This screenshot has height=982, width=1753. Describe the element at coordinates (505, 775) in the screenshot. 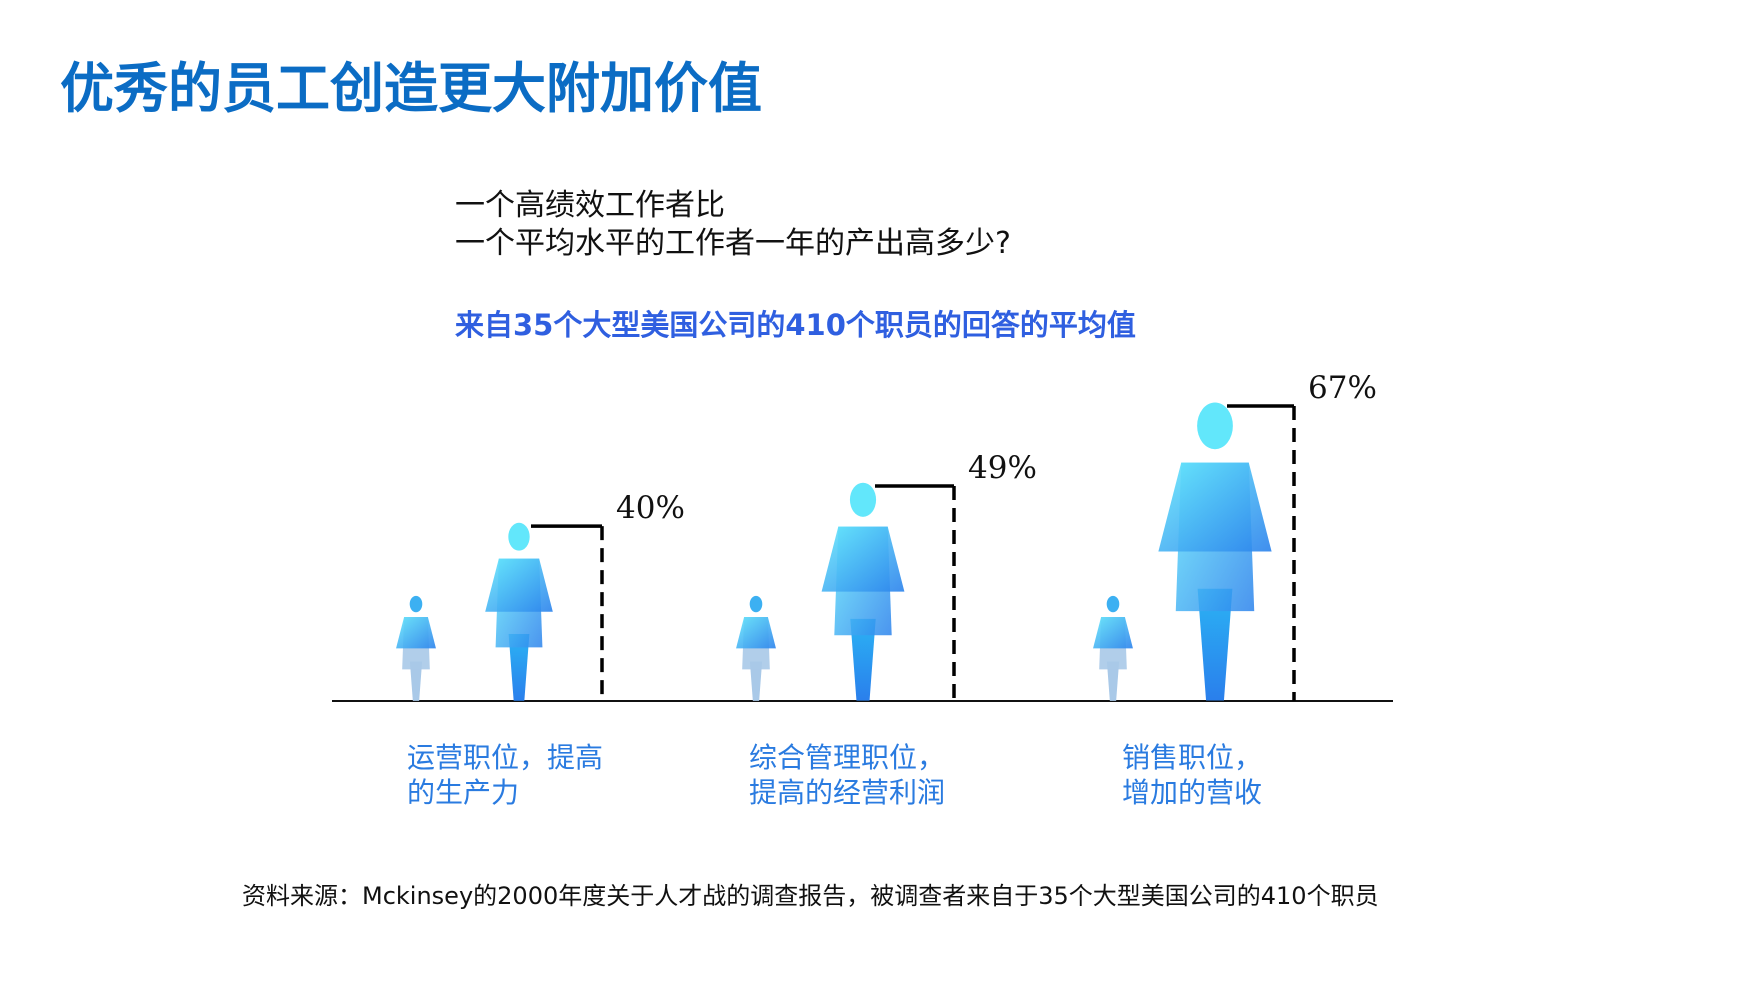

I see `category-label: 运营职位，提高 的生产力` at that location.